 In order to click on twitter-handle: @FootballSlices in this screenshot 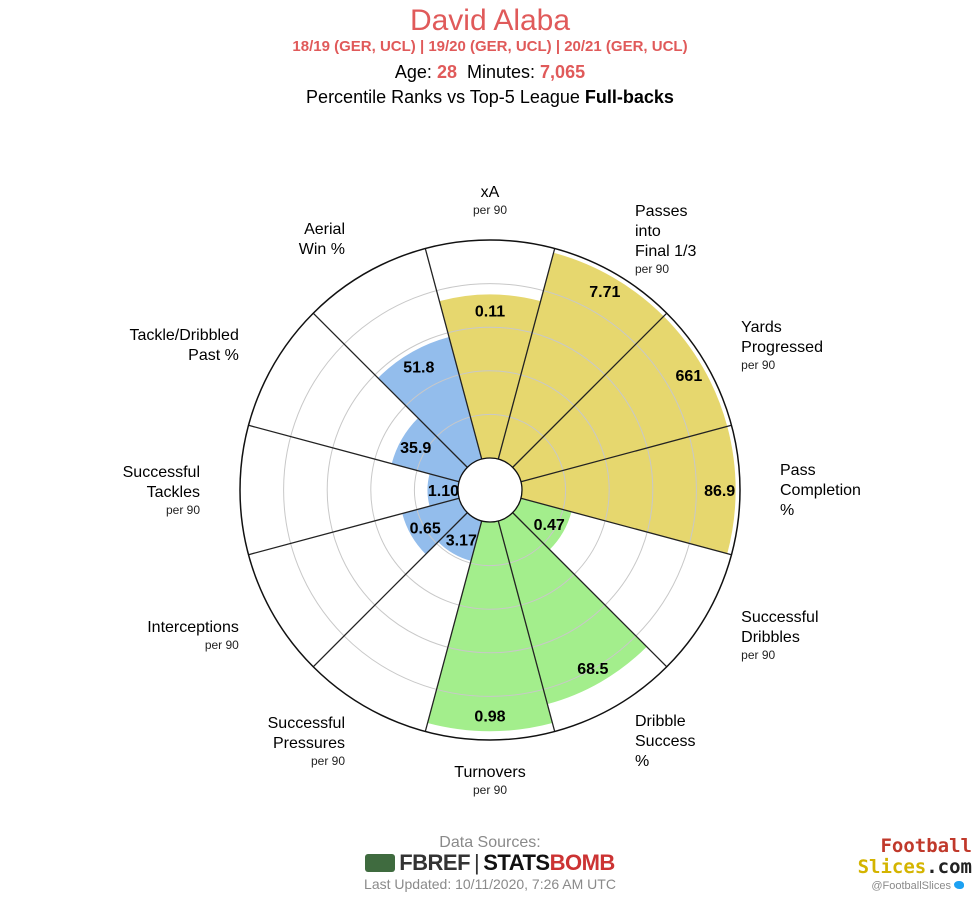, I will do `click(917, 886)`.